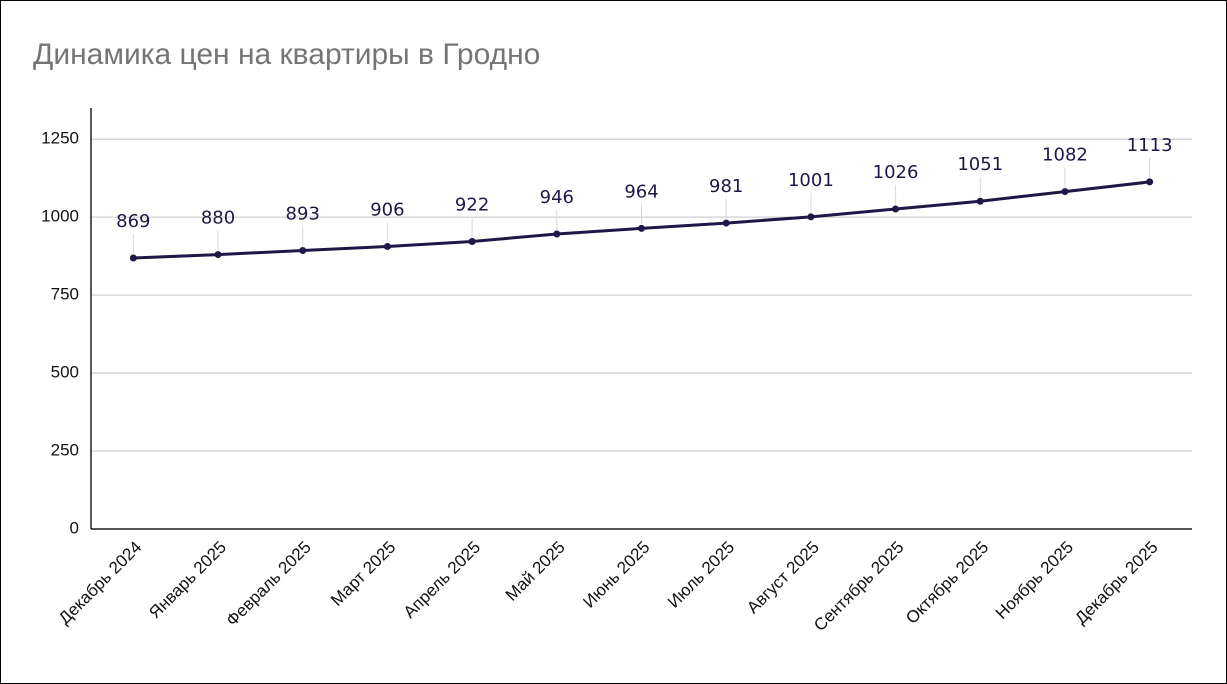 The width and height of the screenshot is (1227, 684). Describe the element at coordinates (557, 197) in the screenshot. I see `data-label: 946` at that location.